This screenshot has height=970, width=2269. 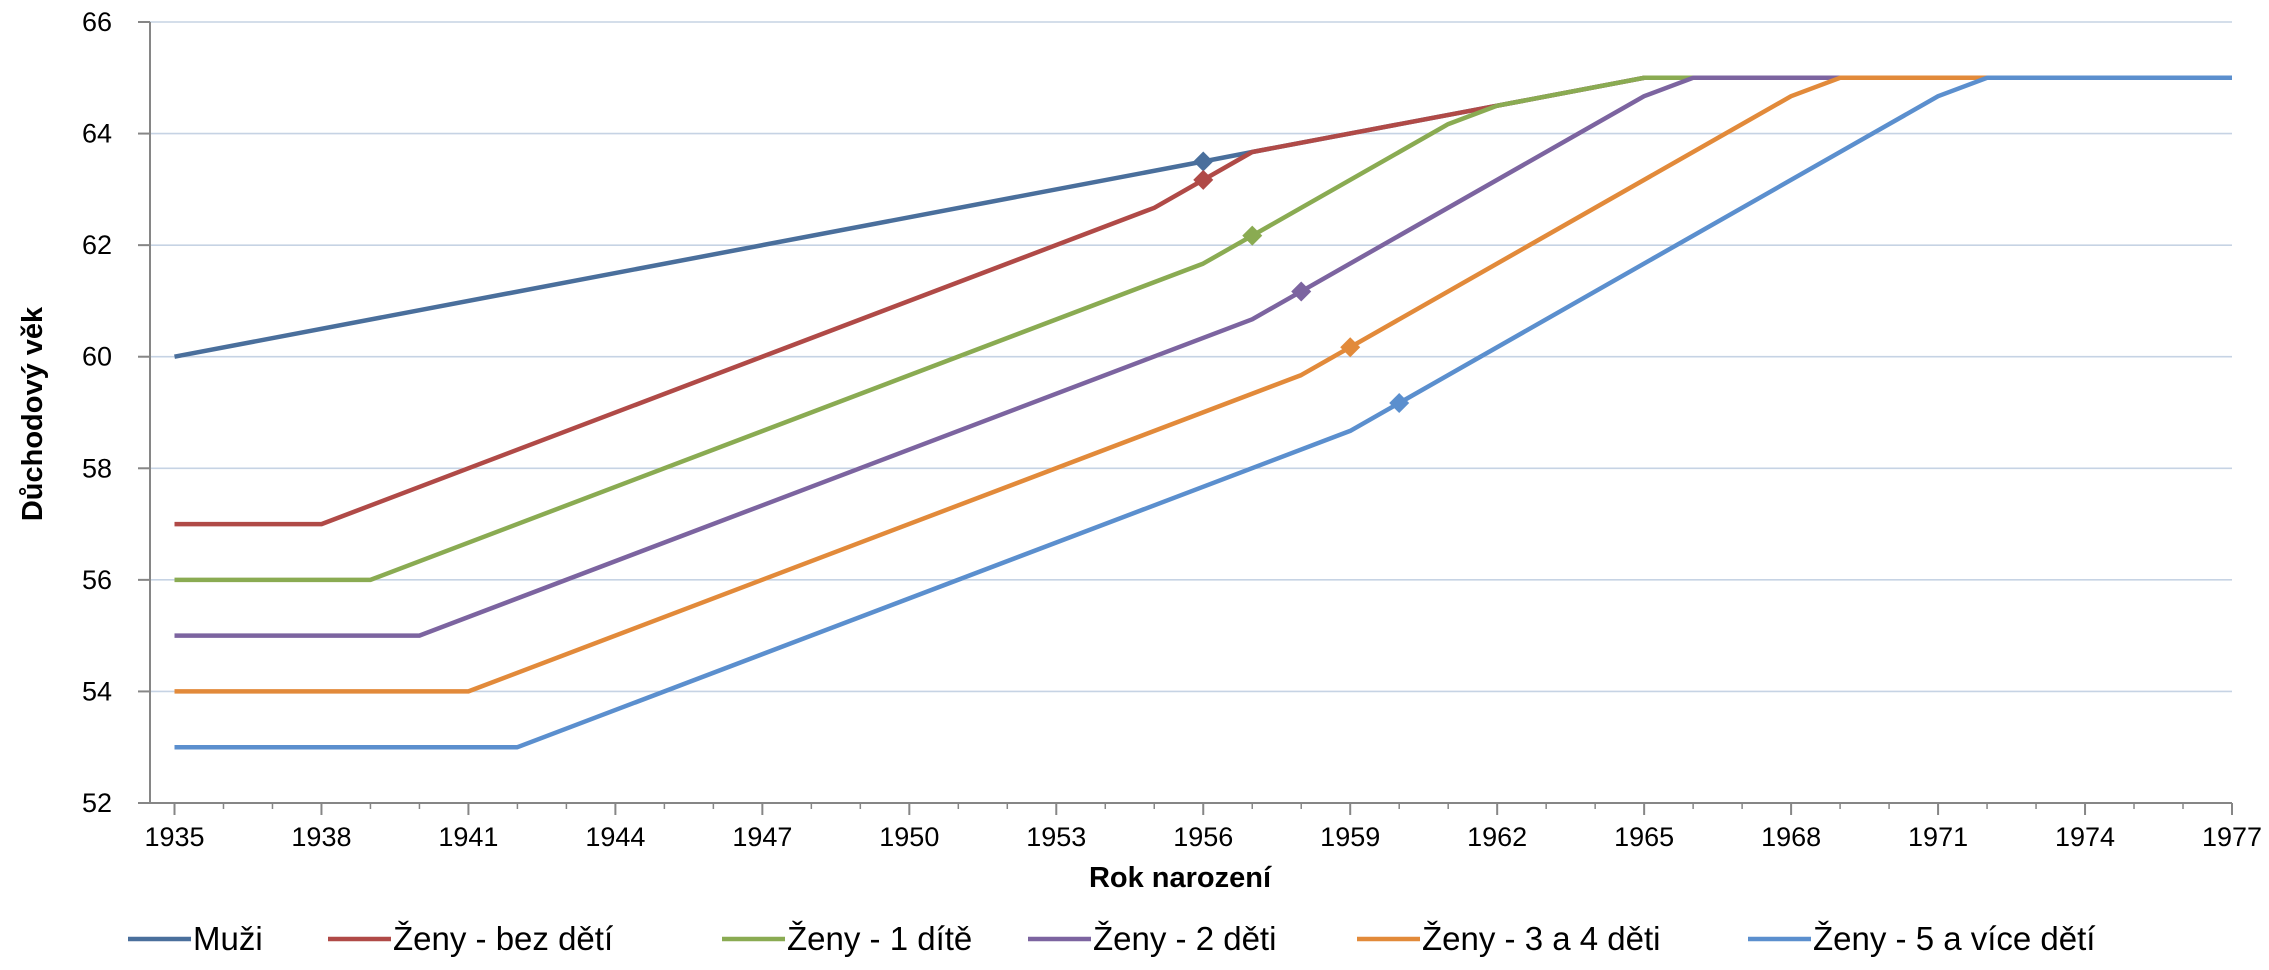 I want to click on legend-label-0: Muži, so click(x=228, y=938).